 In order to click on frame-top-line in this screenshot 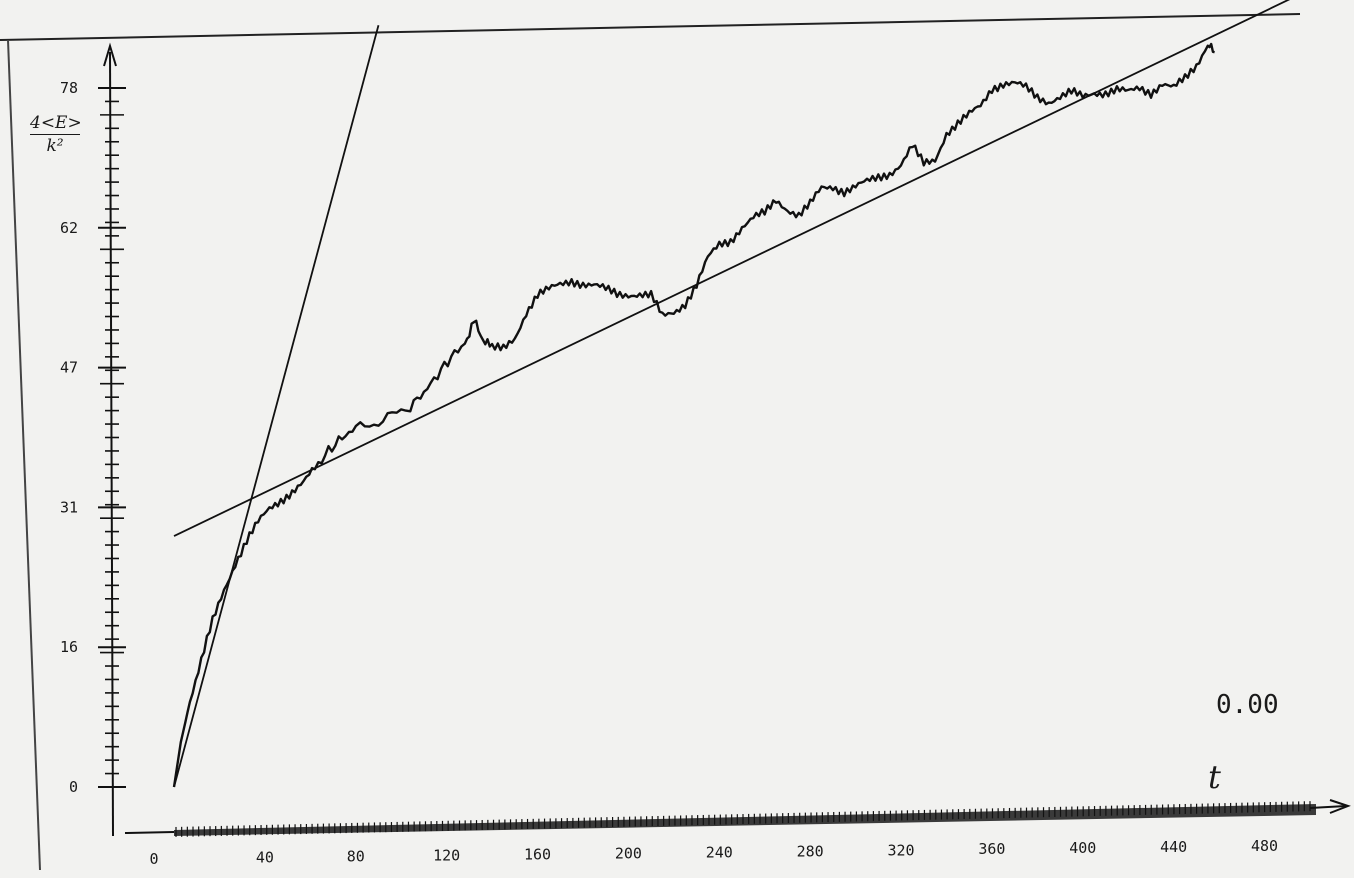, I will do `click(650, 27)`.